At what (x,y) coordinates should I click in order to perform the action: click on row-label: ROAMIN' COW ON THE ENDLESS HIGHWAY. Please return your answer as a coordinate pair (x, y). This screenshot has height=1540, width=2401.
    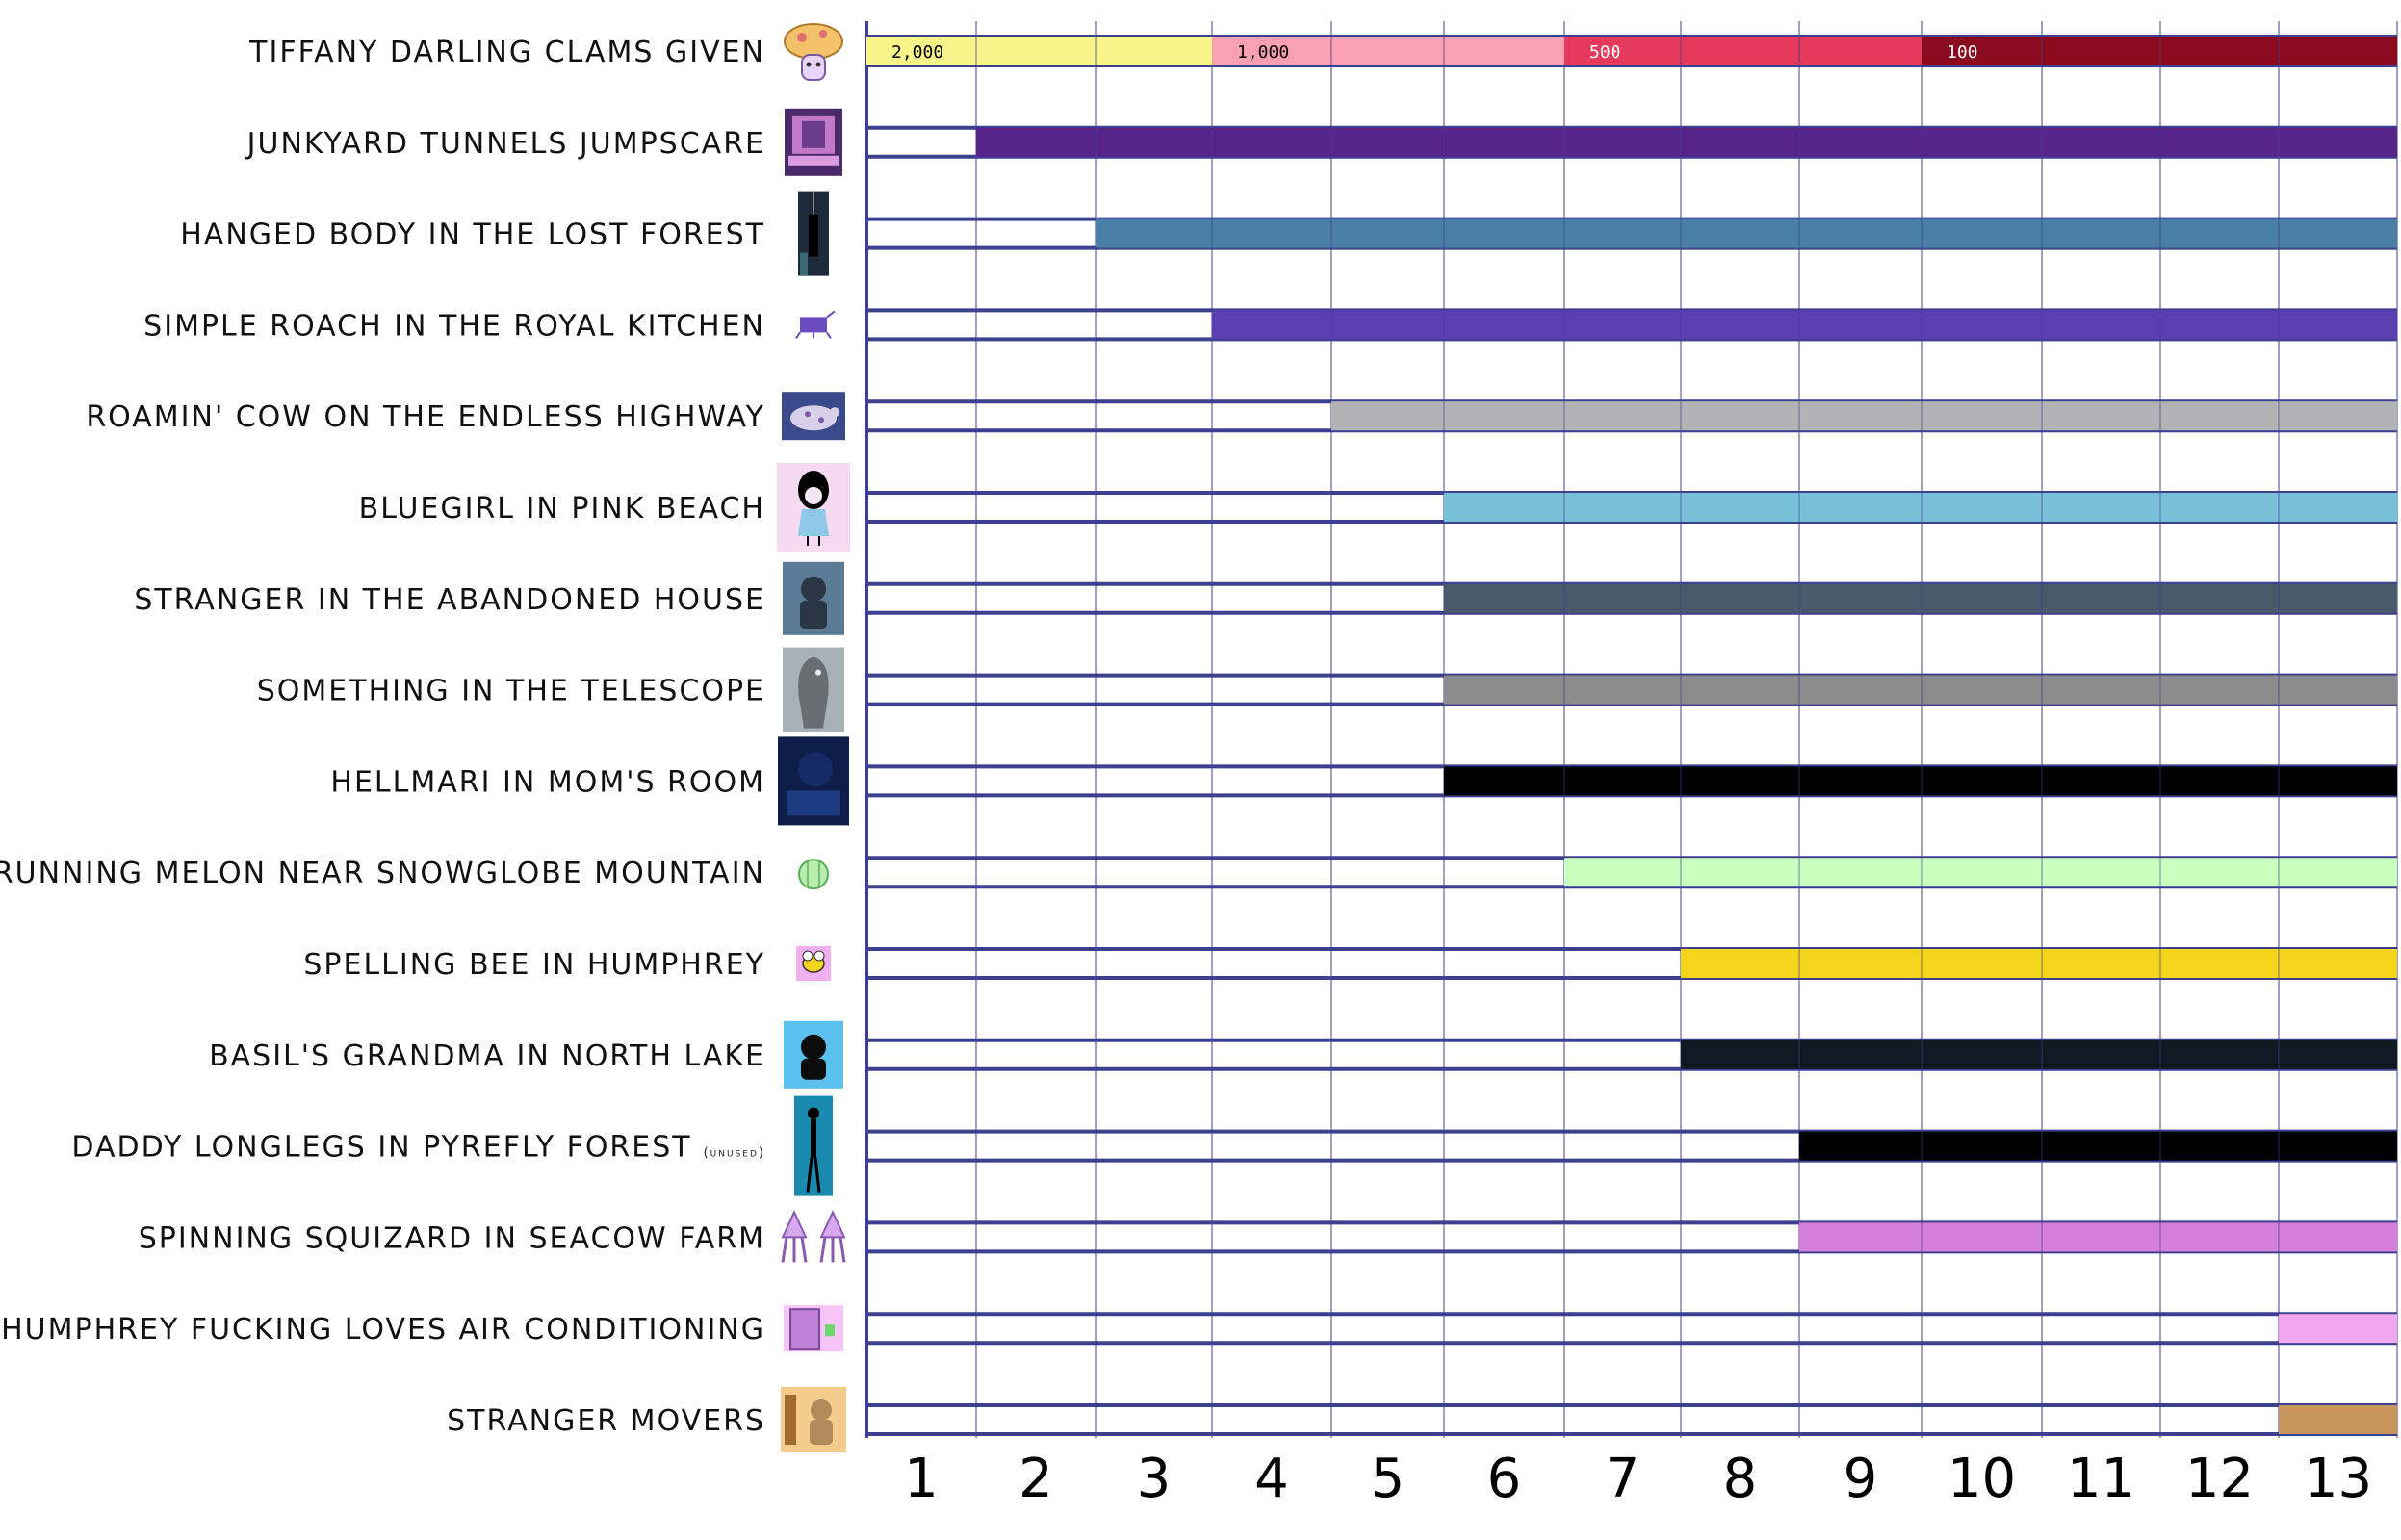
    Looking at the image, I should click on (425, 417).